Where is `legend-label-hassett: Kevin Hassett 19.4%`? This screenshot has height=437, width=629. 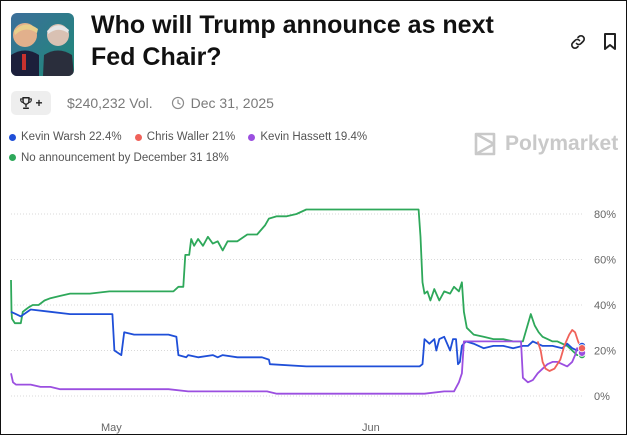
legend-label-hassett: Kevin Hassett 19.4% is located at coordinates (314, 137).